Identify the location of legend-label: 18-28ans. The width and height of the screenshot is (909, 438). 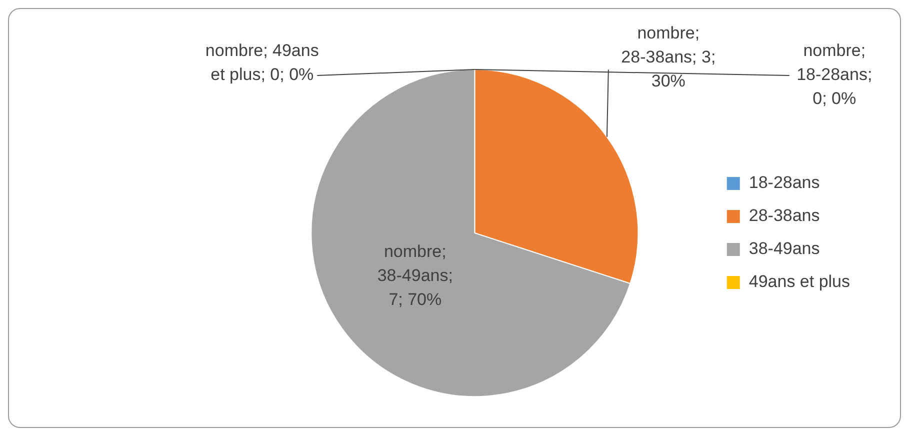
(784, 182).